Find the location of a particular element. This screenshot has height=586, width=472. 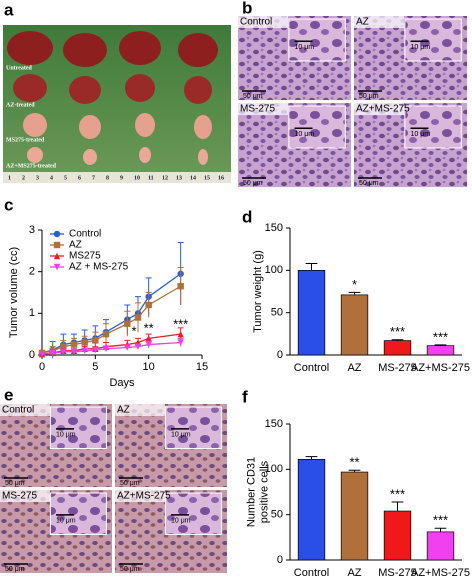

y-tick-label: 150 is located at coordinates (274, 424).